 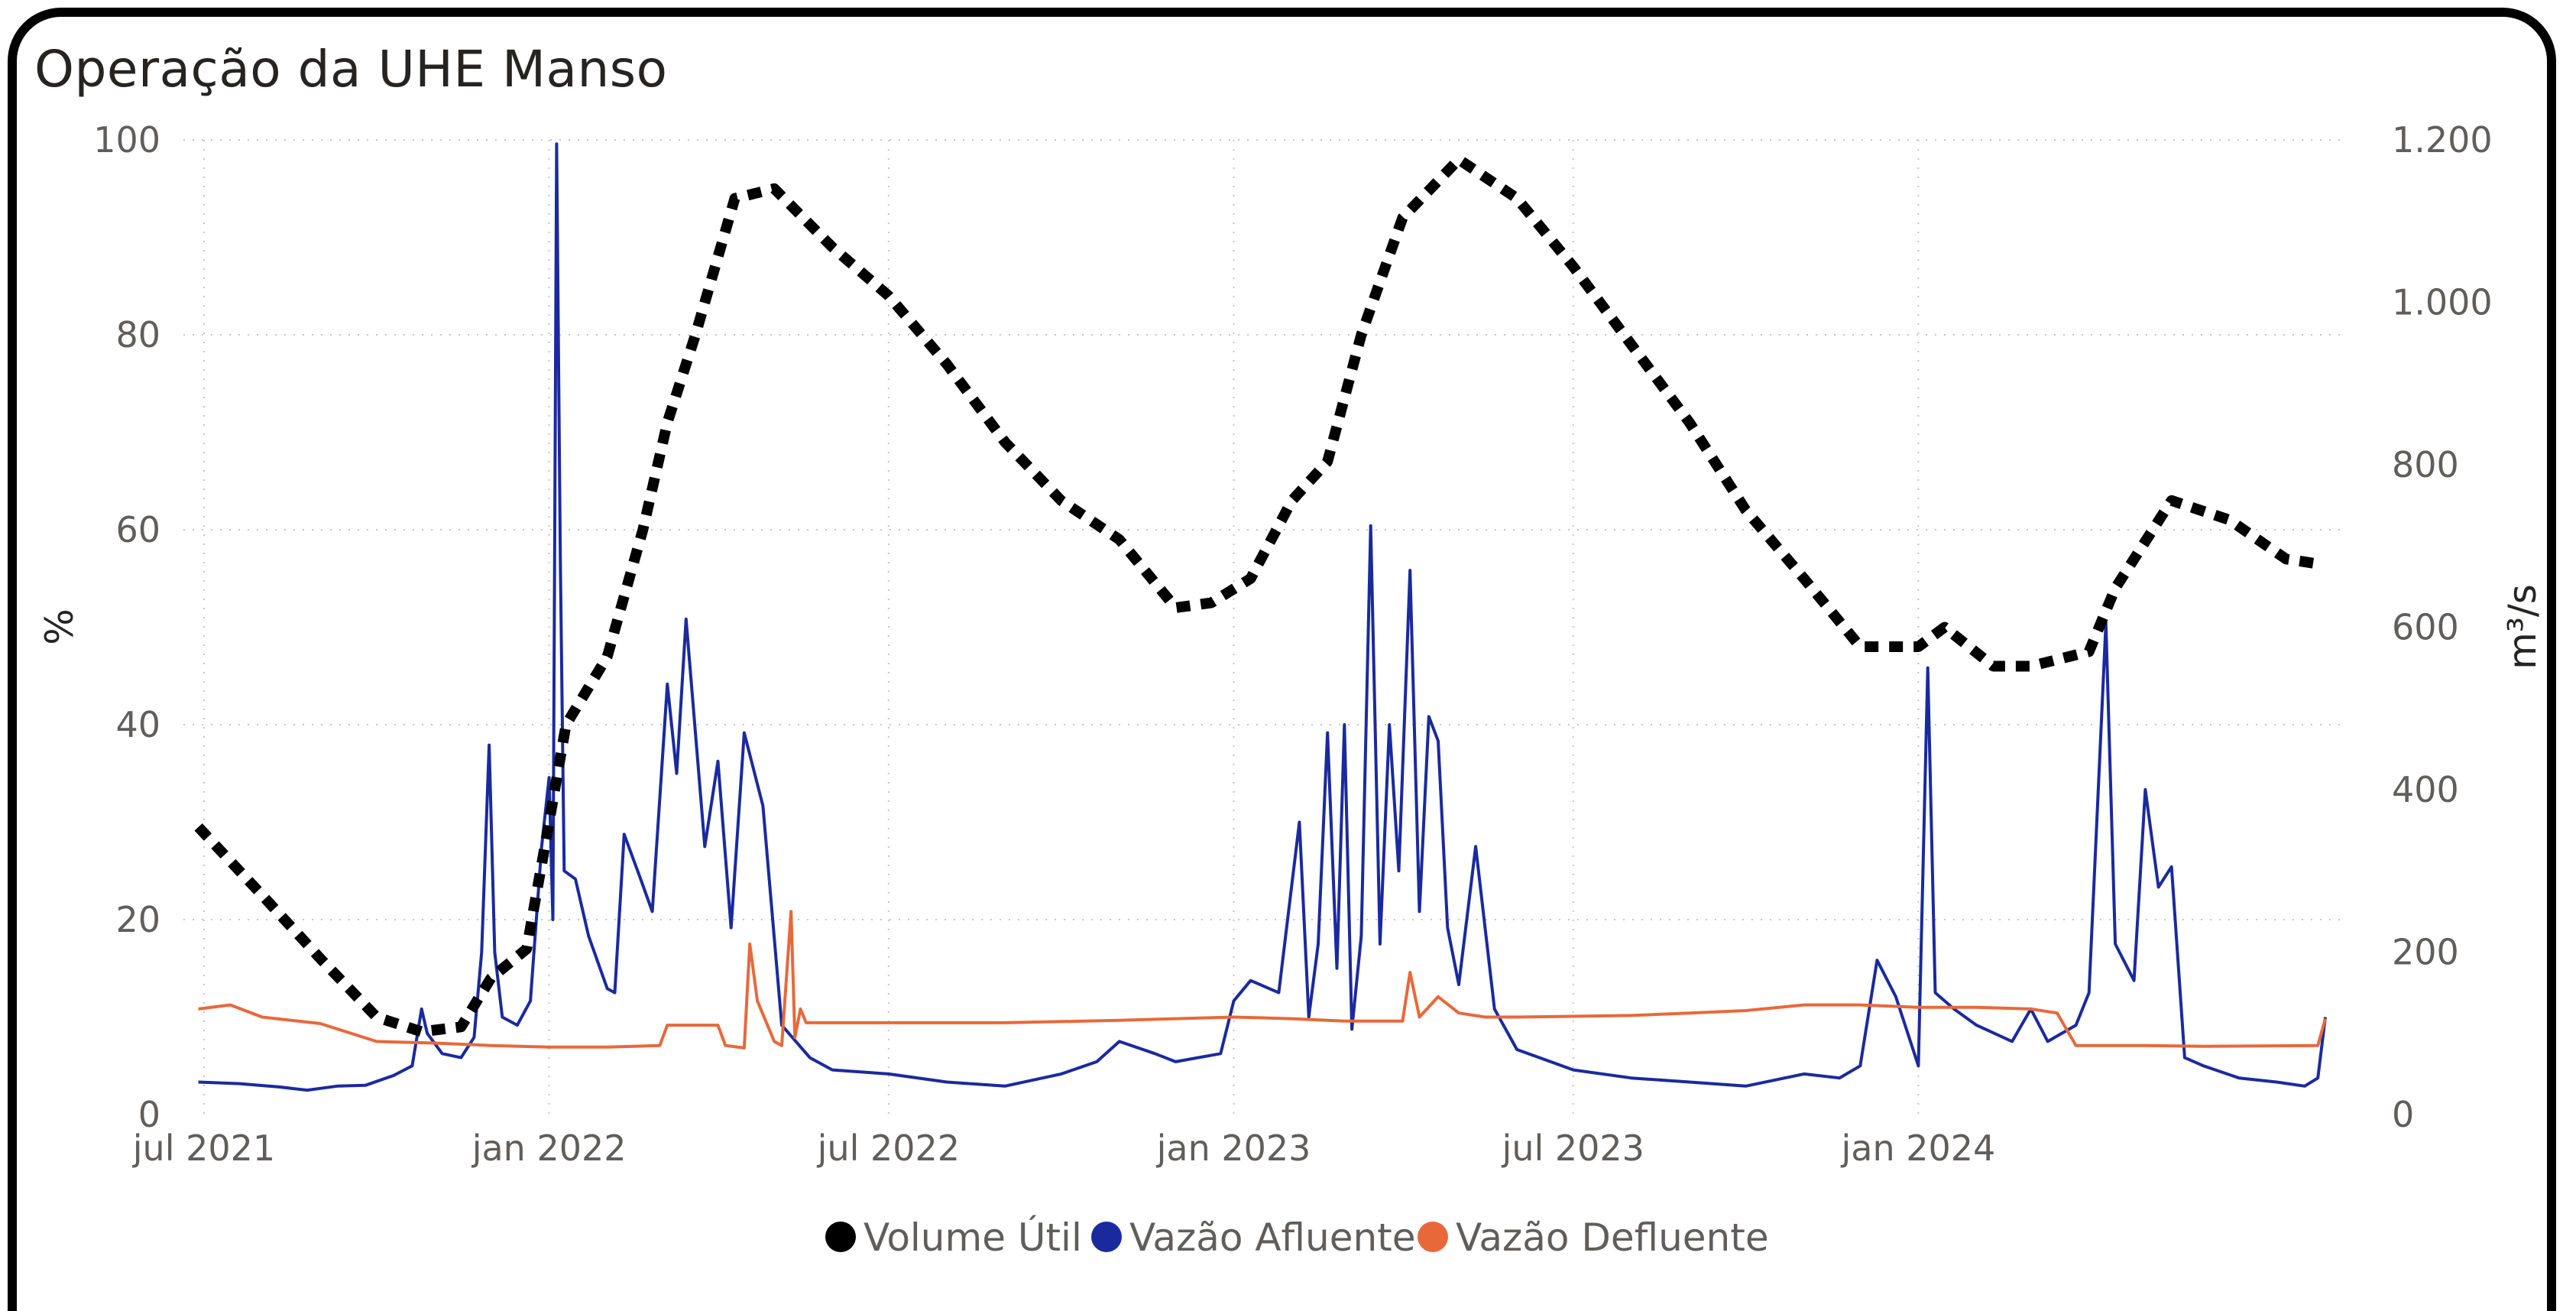 I want to click on series-line-vazao-defluente, so click(x=1262, y=980).